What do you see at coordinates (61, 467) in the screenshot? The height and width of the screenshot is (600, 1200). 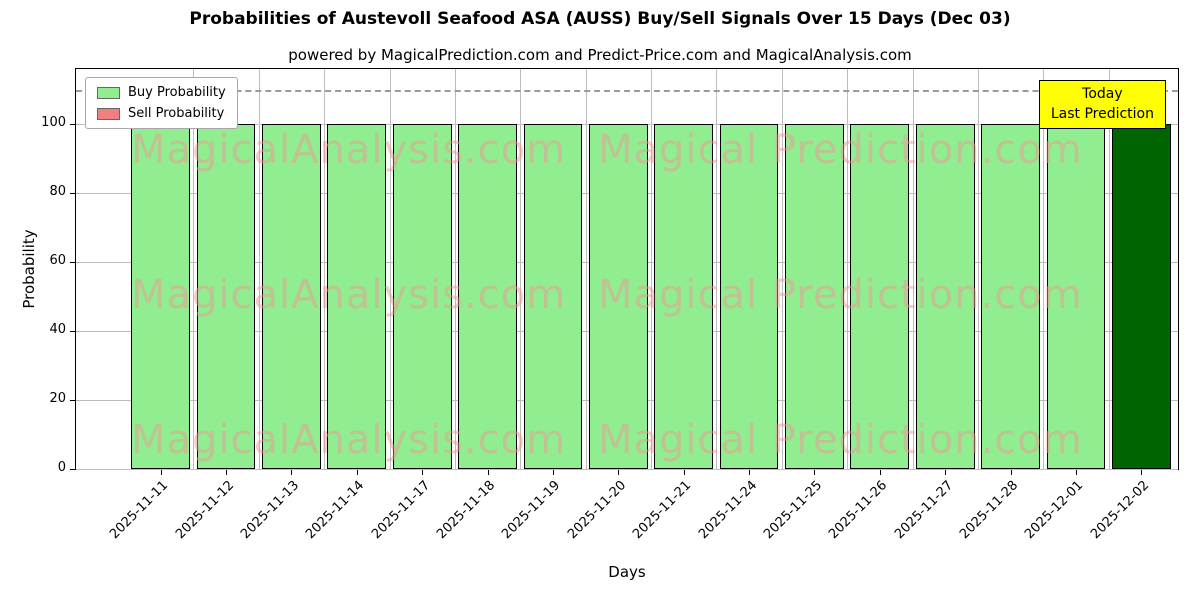 I see `y-tick-label: 0` at bounding box center [61, 467].